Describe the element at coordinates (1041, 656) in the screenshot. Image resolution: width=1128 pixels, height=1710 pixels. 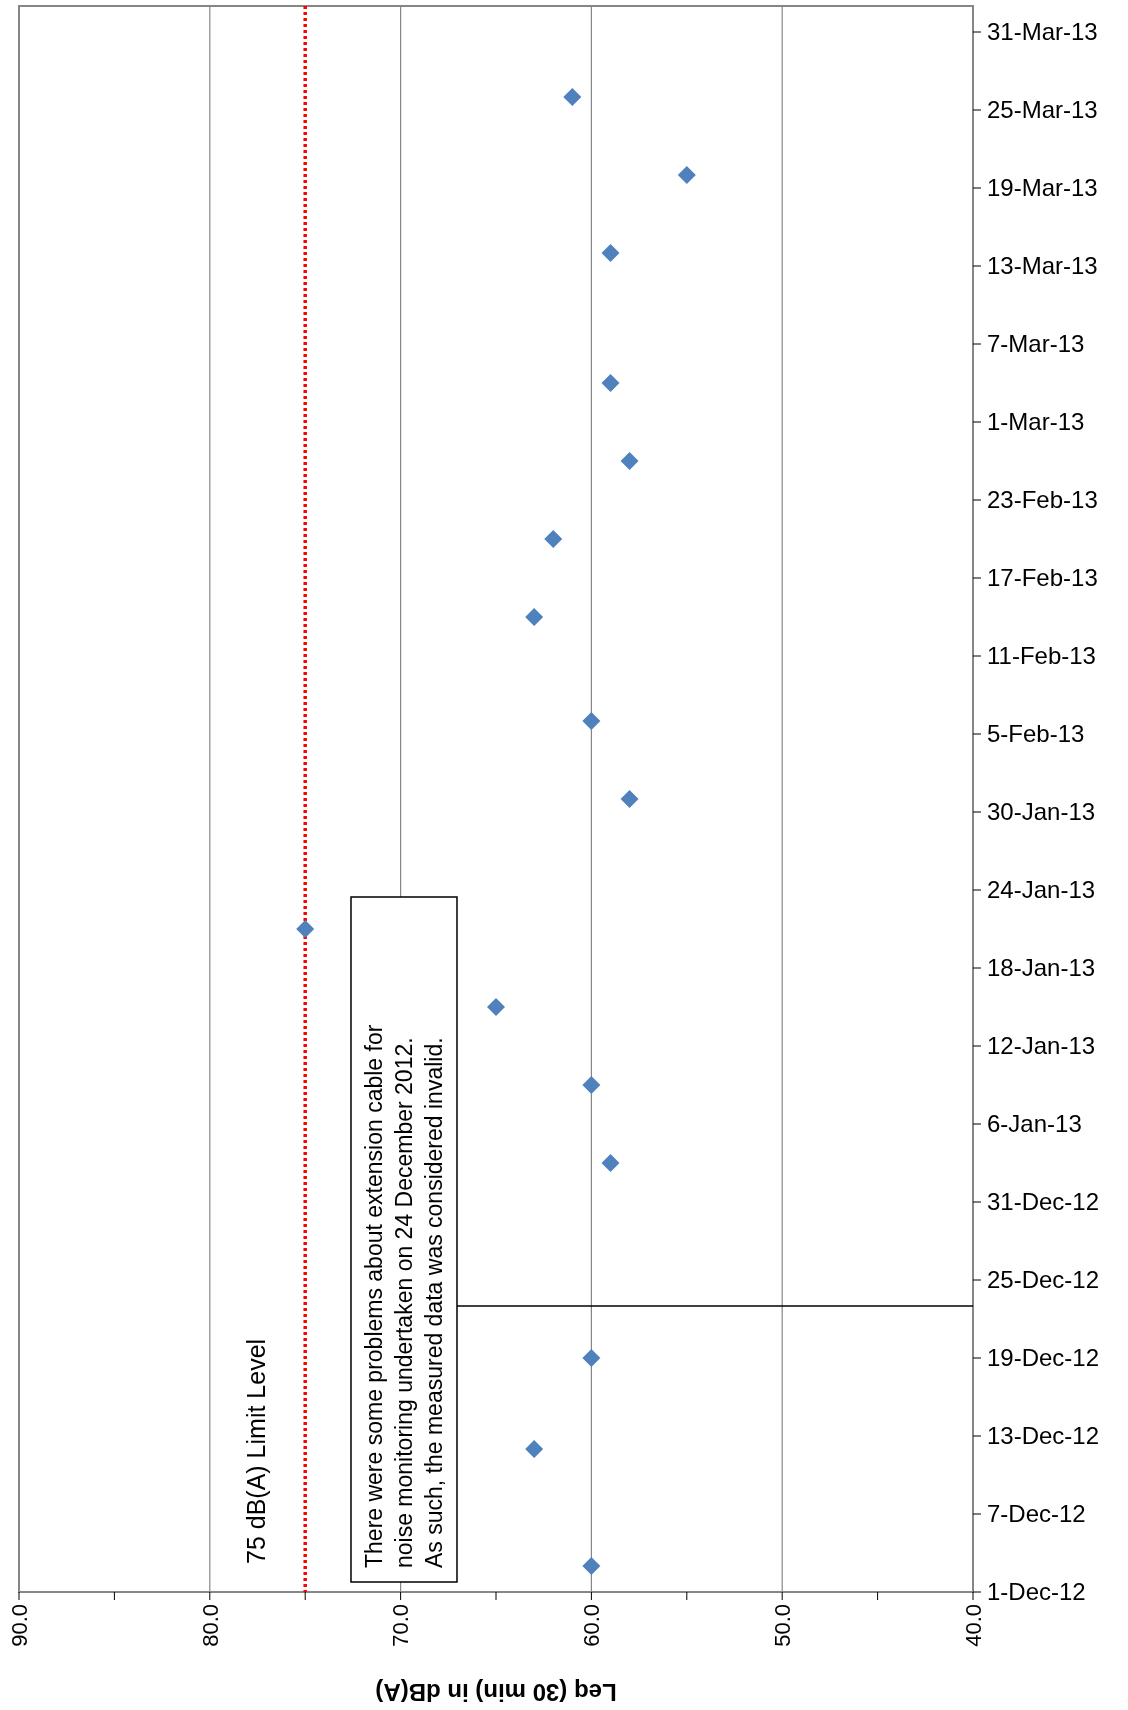
I see `y-tick-label: 11-Feb-13` at that location.